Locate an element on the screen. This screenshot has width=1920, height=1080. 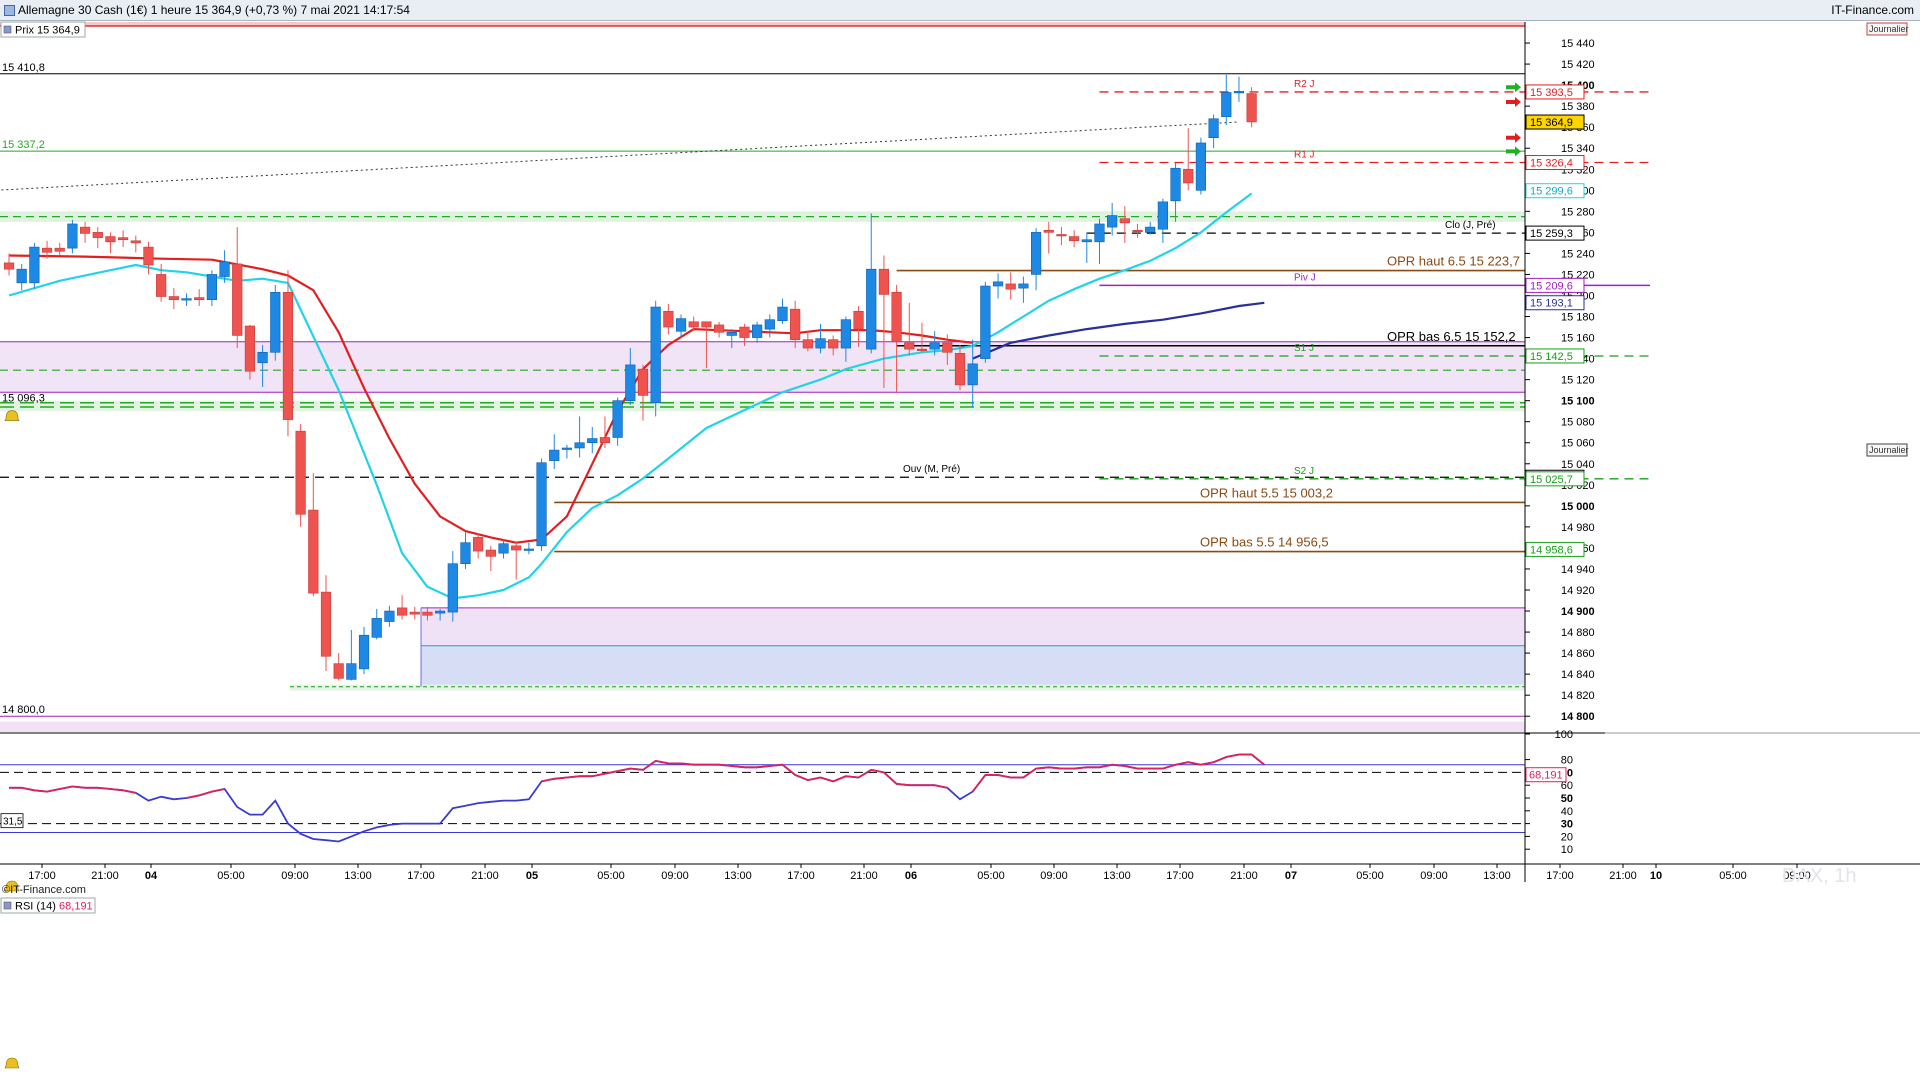
rsi-tick-label: 60 is located at coordinates (1567, 786).